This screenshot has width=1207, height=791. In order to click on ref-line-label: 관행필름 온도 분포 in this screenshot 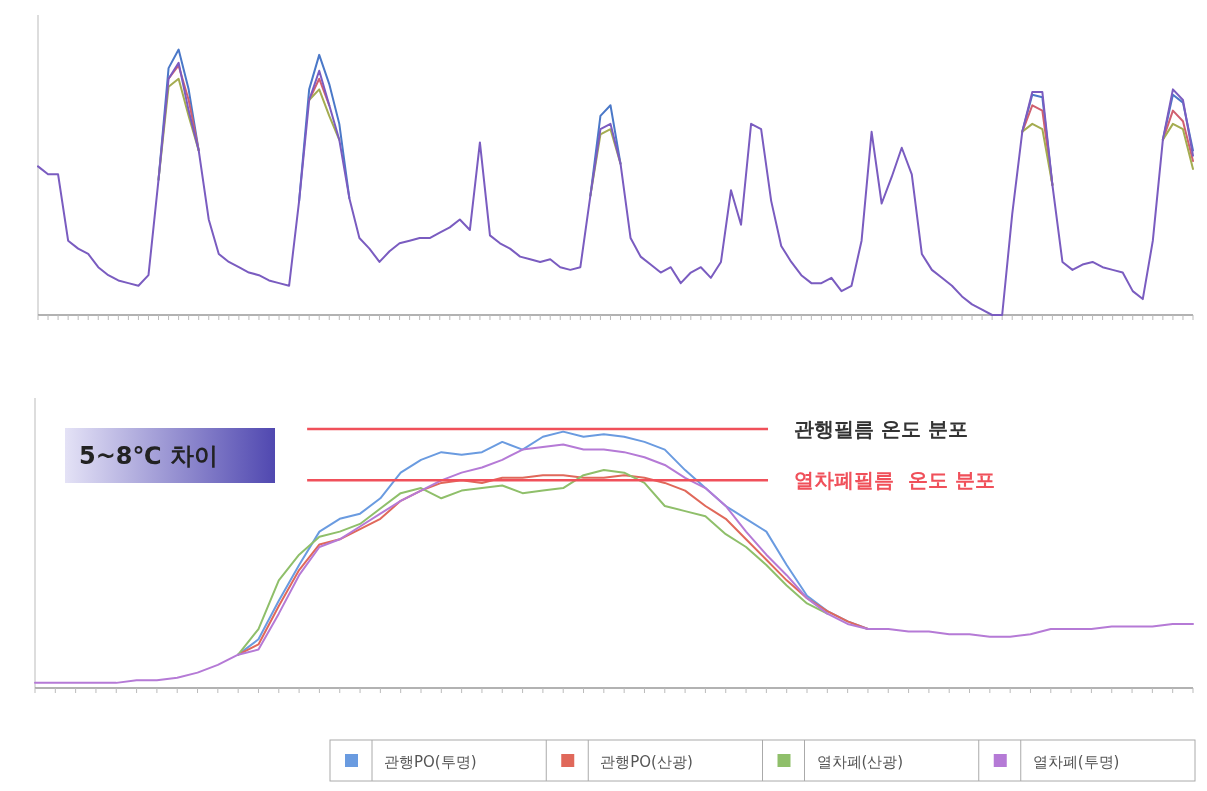, I will do `click(881, 429)`.